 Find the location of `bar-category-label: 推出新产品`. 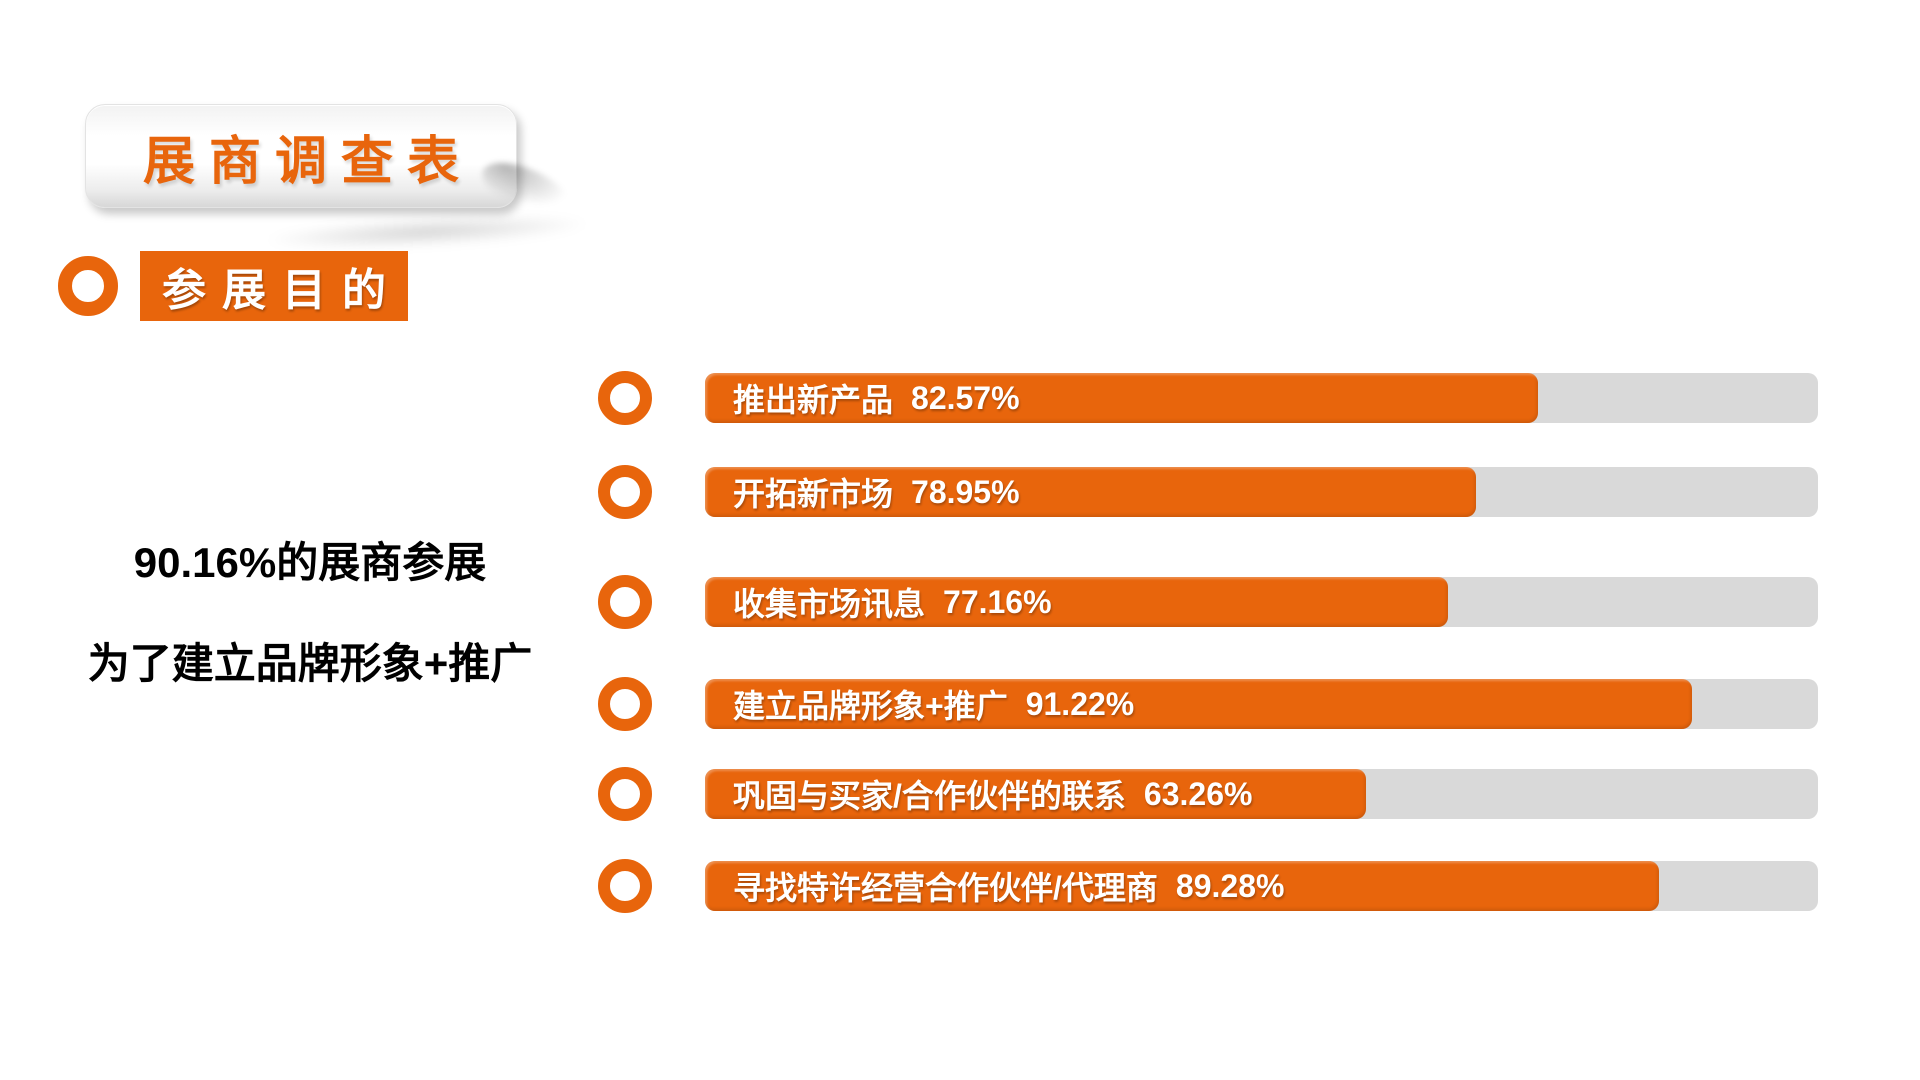

bar-category-label: 推出新产品 is located at coordinates (813, 400).